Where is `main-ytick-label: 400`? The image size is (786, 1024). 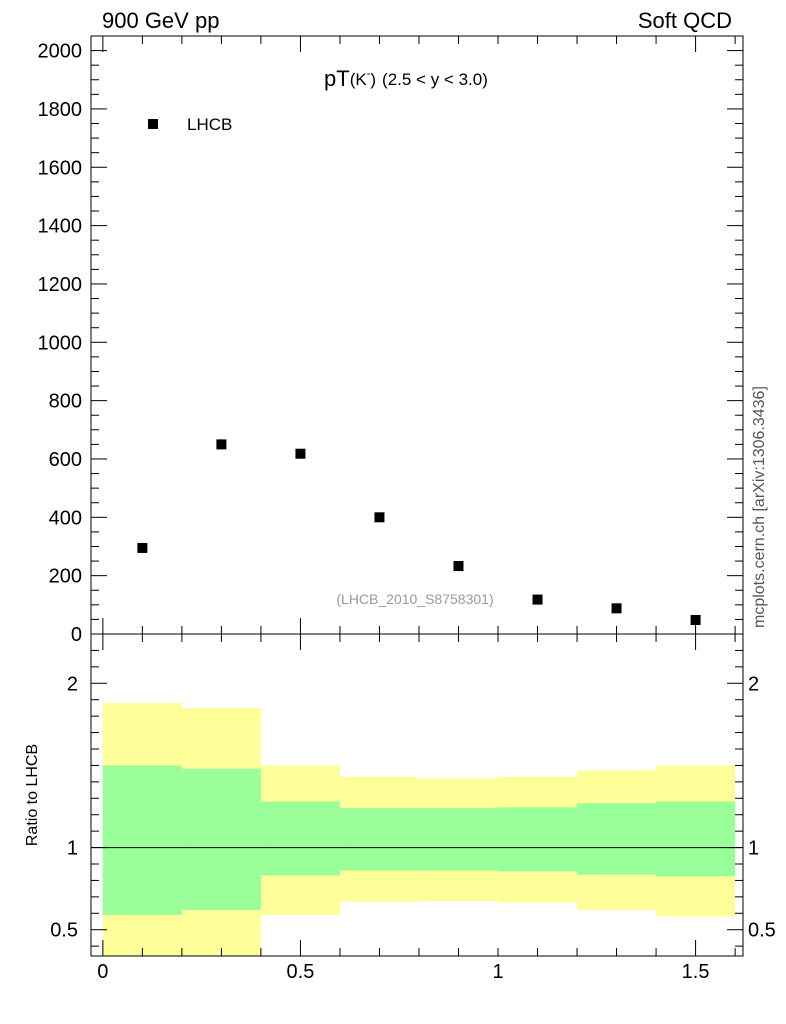 main-ytick-label: 400 is located at coordinates (65, 518).